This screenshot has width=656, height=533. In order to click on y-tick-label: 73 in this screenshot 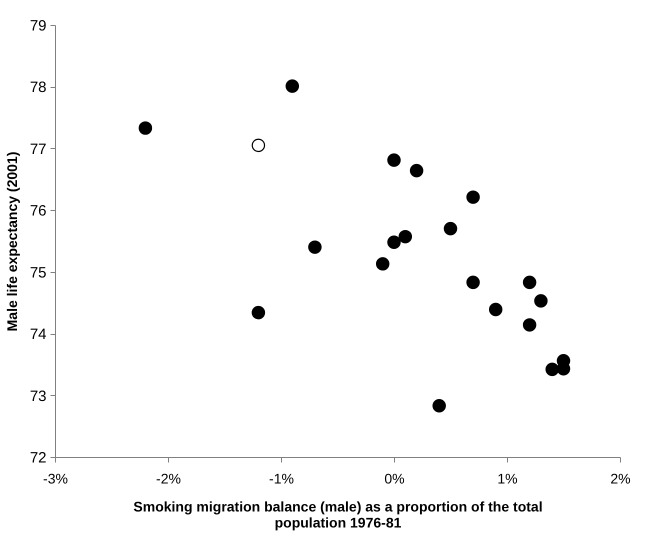, I will do `click(38, 396)`.